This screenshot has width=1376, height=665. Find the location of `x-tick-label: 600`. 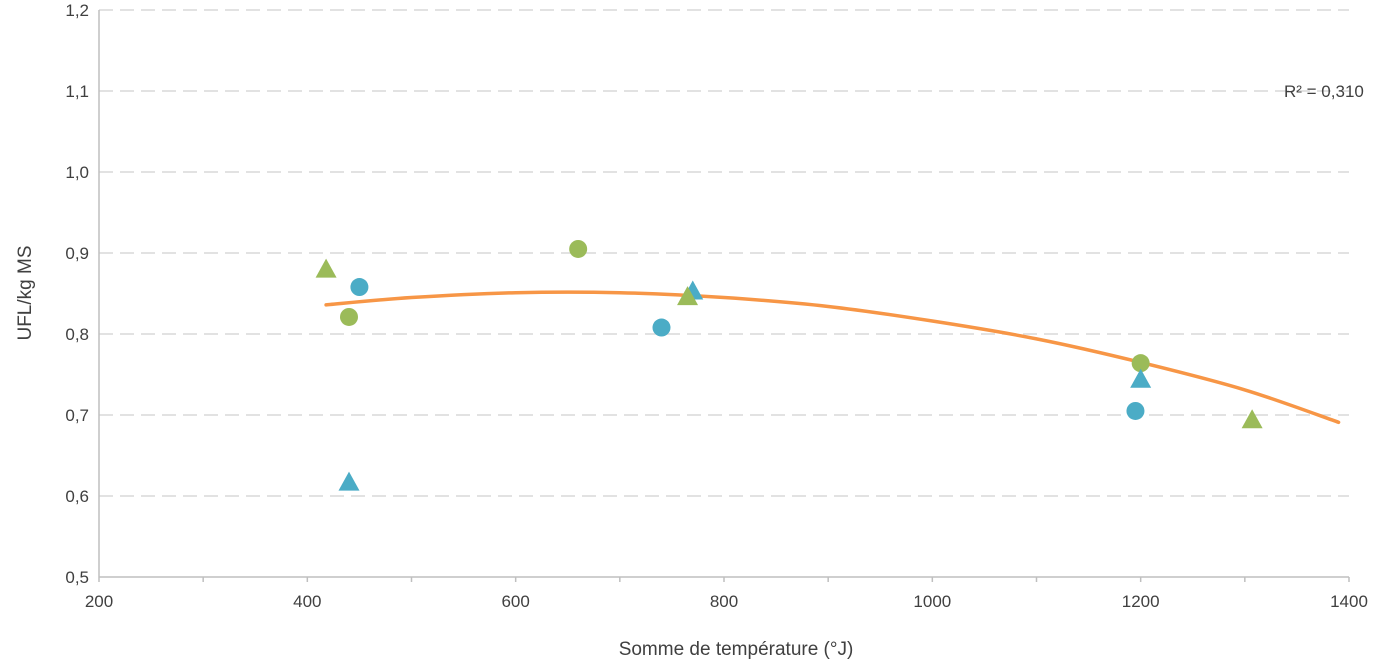

x-tick-label: 600 is located at coordinates (515, 601).